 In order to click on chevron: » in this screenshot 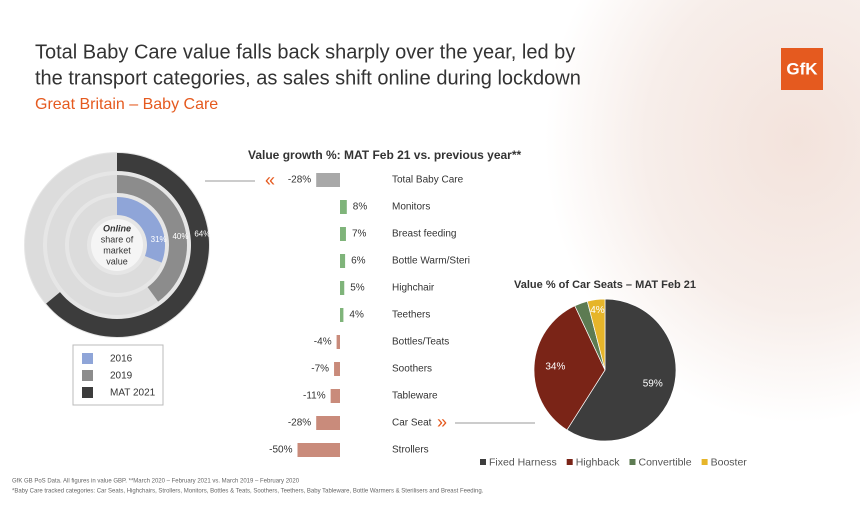, I will do `click(442, 422)`.